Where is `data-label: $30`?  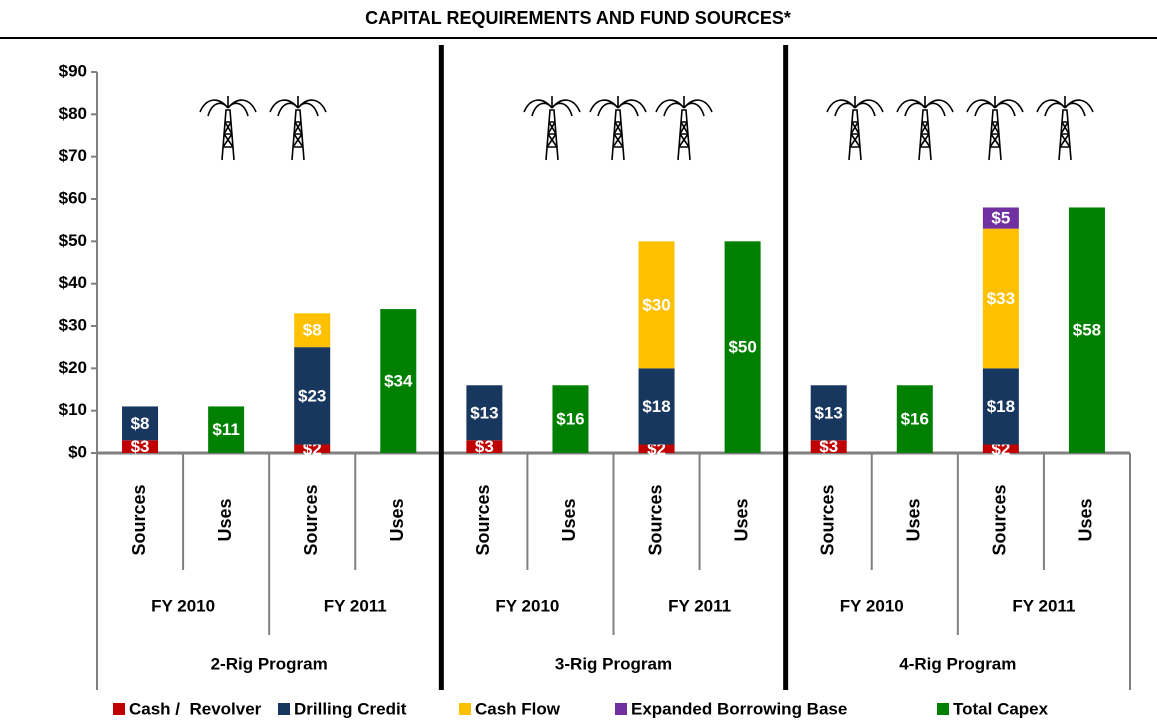 data-label: $30 is located at coordinates (656, 304).